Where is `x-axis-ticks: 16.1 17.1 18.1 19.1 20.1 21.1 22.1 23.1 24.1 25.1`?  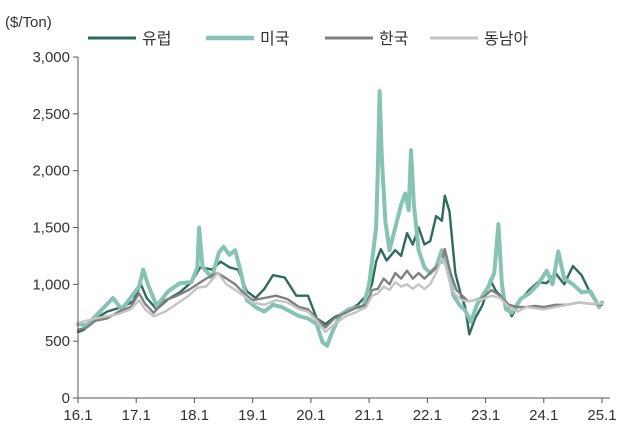 x-axis-ticks: 16.1 17.1 18.1 19.1 20.1 21.1 22.1 23.1 24.1 25.1 is located at coordinates (340, 411).